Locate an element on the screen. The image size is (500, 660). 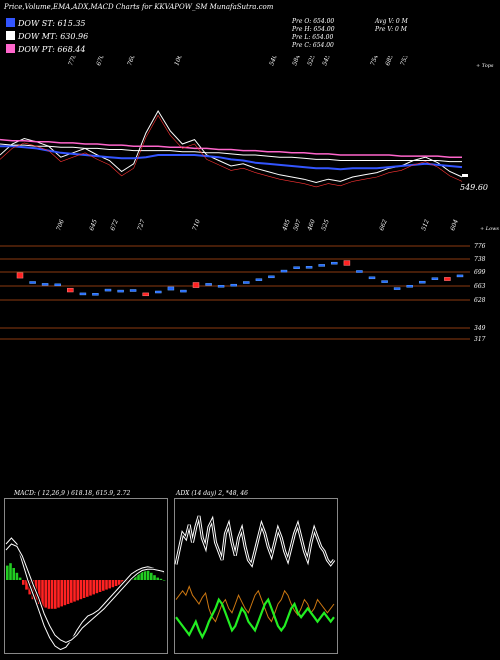
legend-dow-pt: DOW PT: 668.44 is located at coordinates (45, 49).